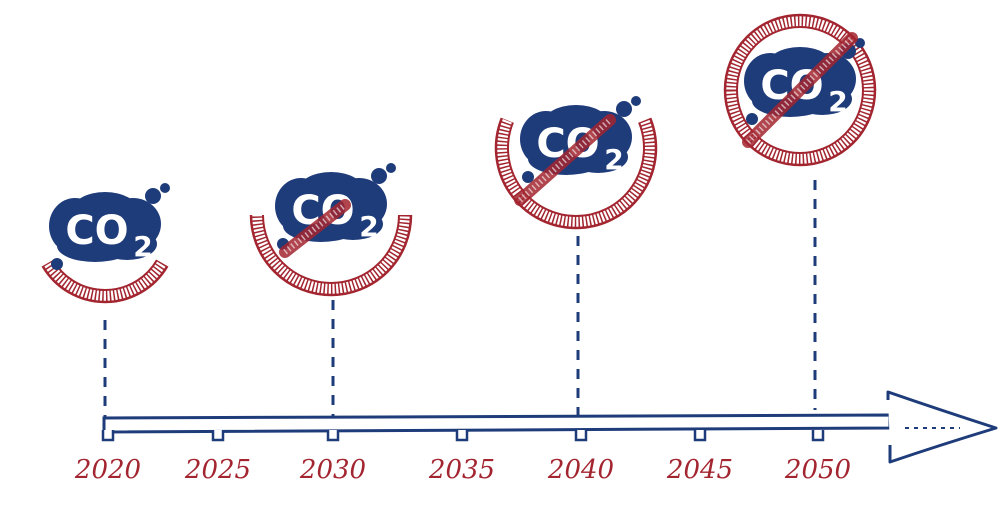 This screenshot has width=1000, height=505. Describe the element at coordinates (332, 470) in the screenshot. I see `year-label: 2030` at that location.